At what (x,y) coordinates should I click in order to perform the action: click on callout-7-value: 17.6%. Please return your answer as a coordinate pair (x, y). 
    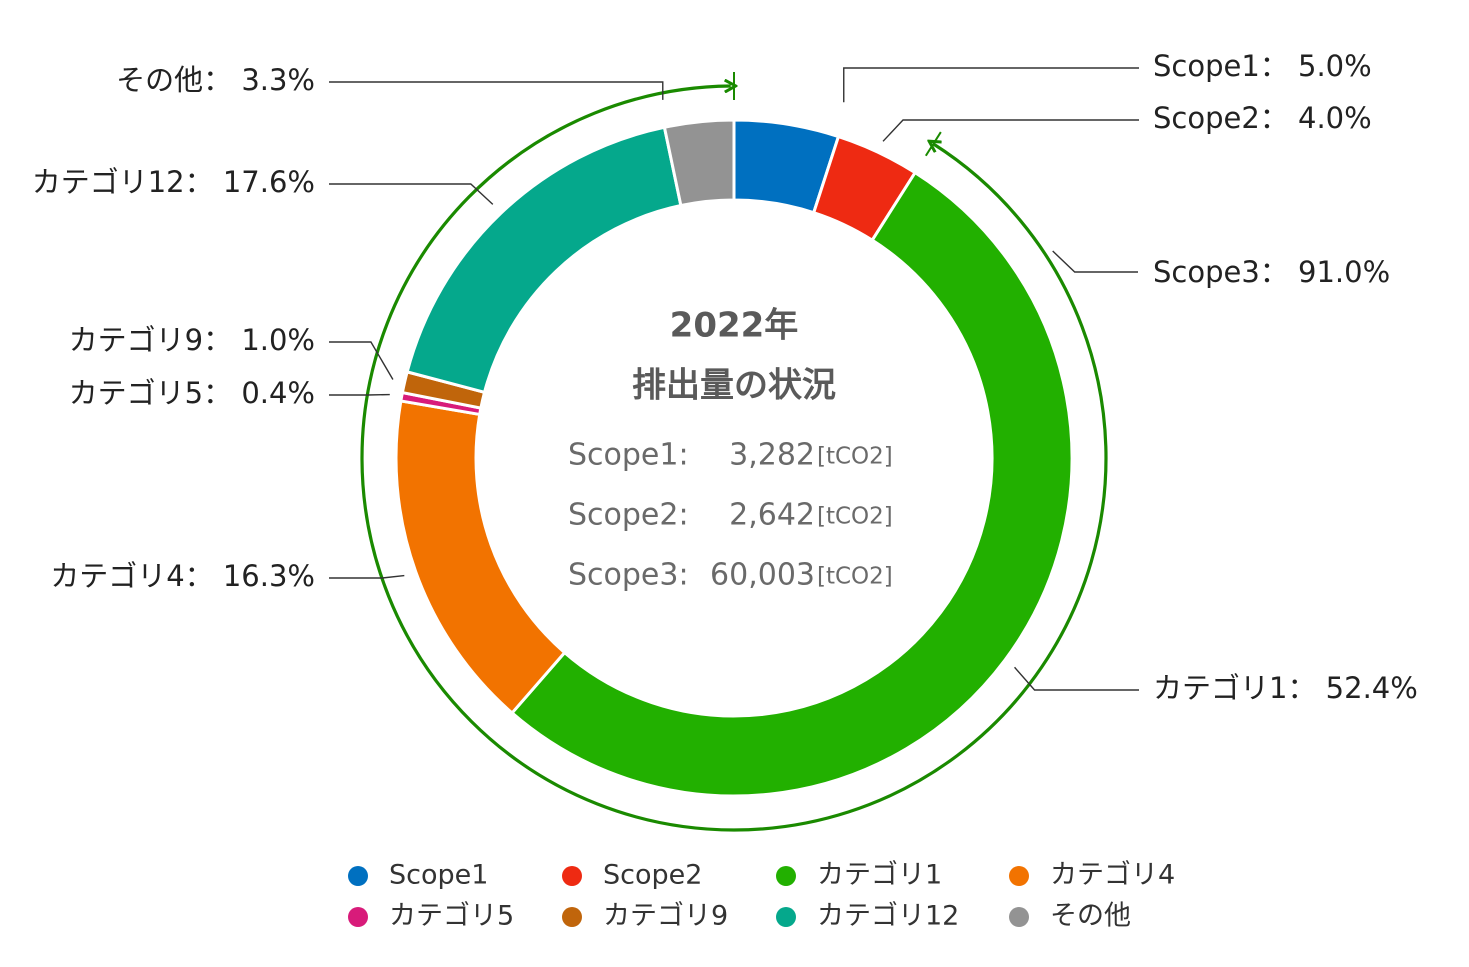
    Looking at the image, I should click on (269, 182).